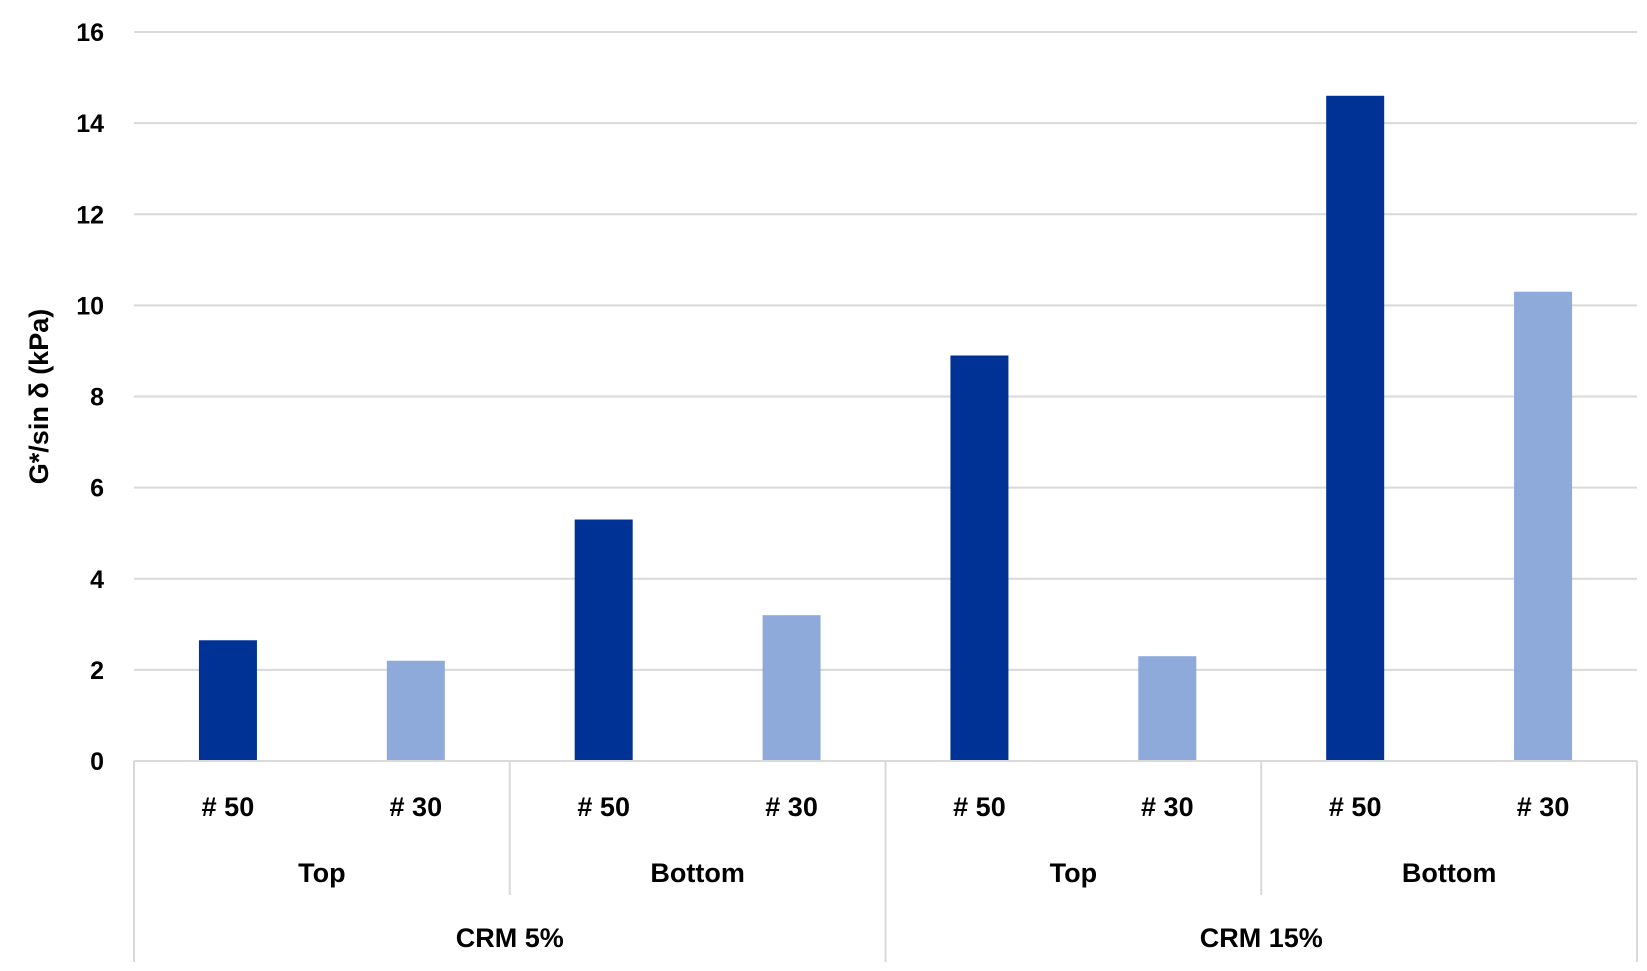 The image size is (1647, 971). I want to click on y-tick-label: 12, so click(90, 215).